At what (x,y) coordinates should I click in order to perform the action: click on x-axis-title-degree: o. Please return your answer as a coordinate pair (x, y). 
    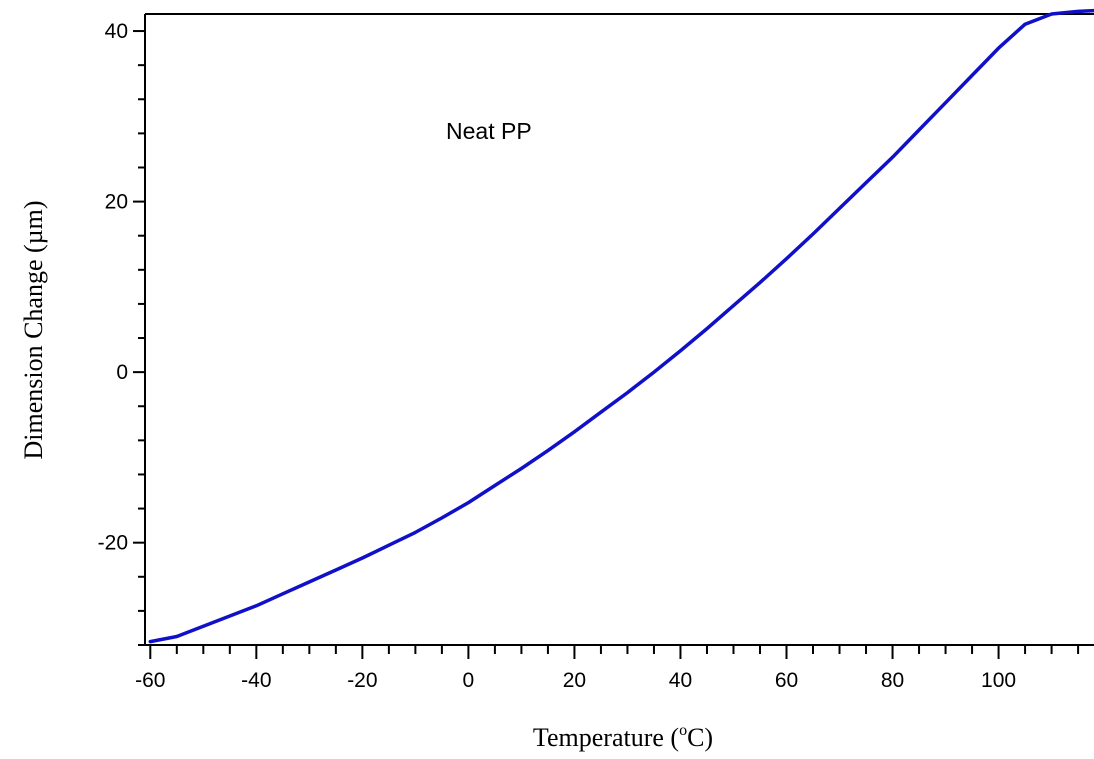
    Looking at the image, I should click on (683, 730).